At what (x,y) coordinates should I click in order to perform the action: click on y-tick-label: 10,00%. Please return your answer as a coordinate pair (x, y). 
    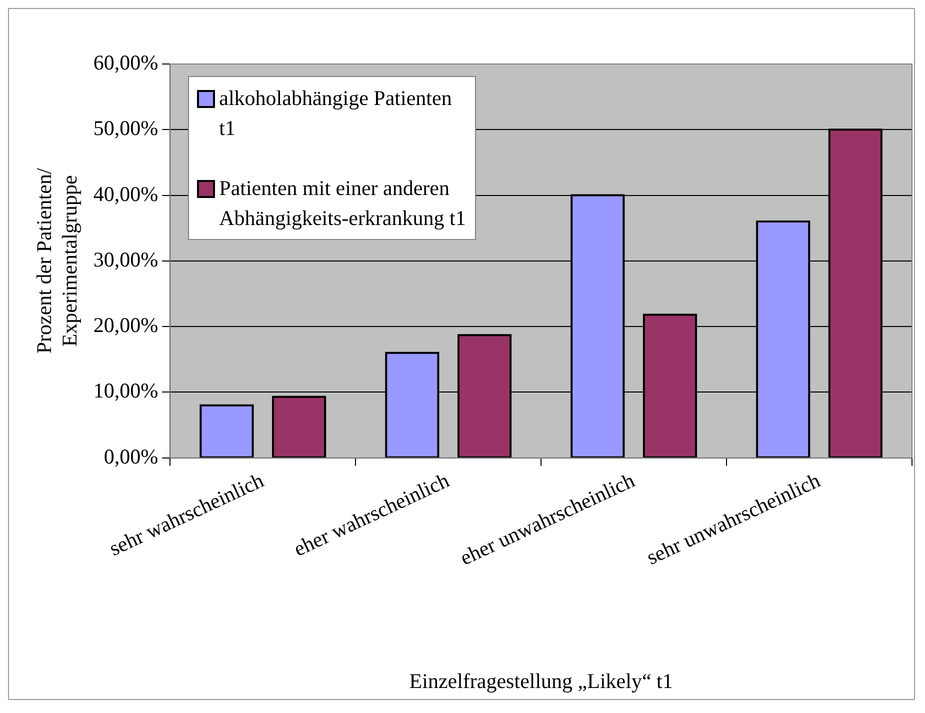
    Looking at the image, I should click on (125, 390).